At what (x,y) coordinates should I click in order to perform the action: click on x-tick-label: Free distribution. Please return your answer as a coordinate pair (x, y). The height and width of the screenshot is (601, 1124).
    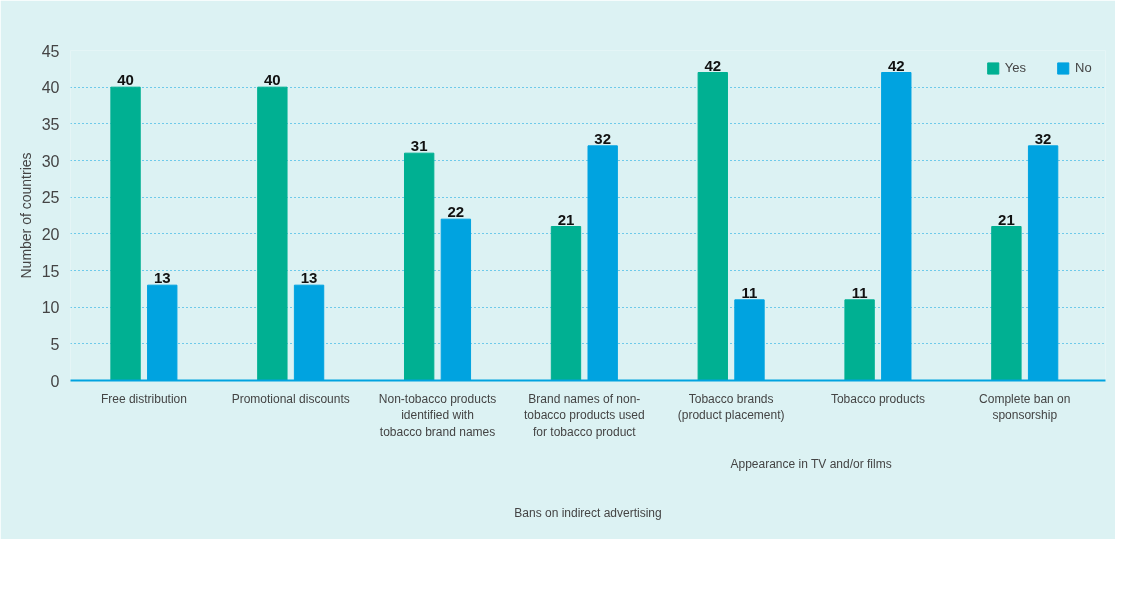
    Looking at the image, I should click on (143, 398).